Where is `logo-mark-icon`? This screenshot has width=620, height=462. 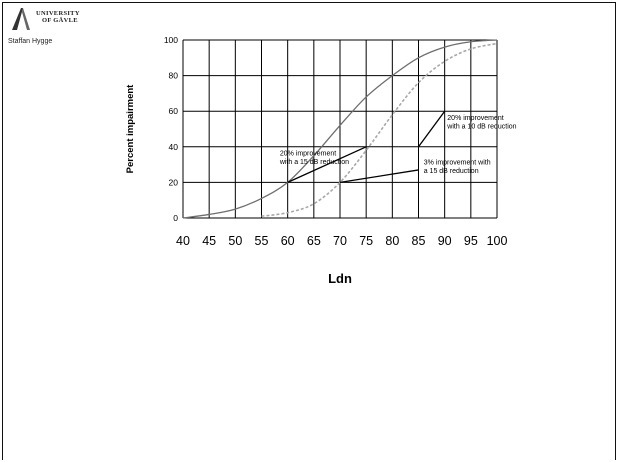
logo-mark-icon is located at coordinates (21, 19).